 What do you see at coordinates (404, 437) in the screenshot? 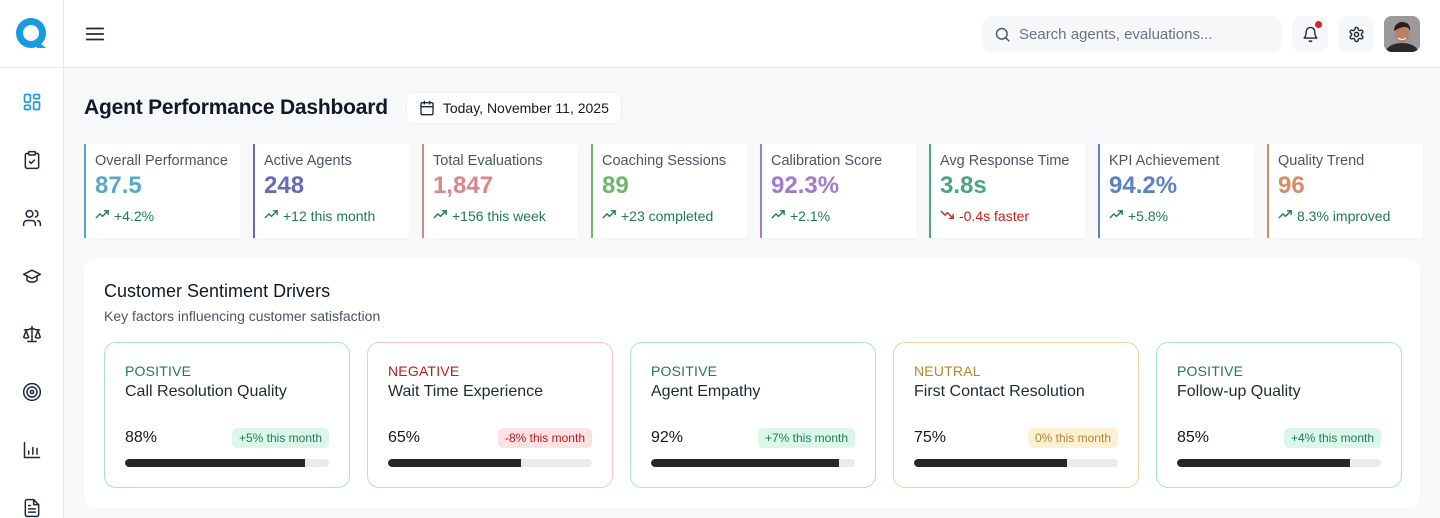
I see `driver-percent: 65%` at bounding box center [404, 437].